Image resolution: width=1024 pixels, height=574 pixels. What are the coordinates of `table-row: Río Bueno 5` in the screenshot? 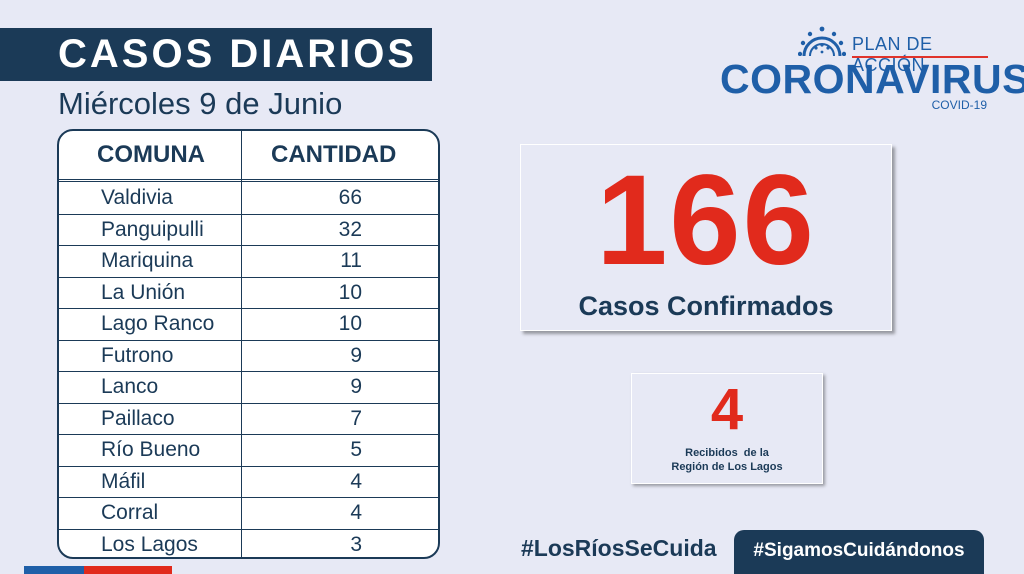 It's located at (248, 451).